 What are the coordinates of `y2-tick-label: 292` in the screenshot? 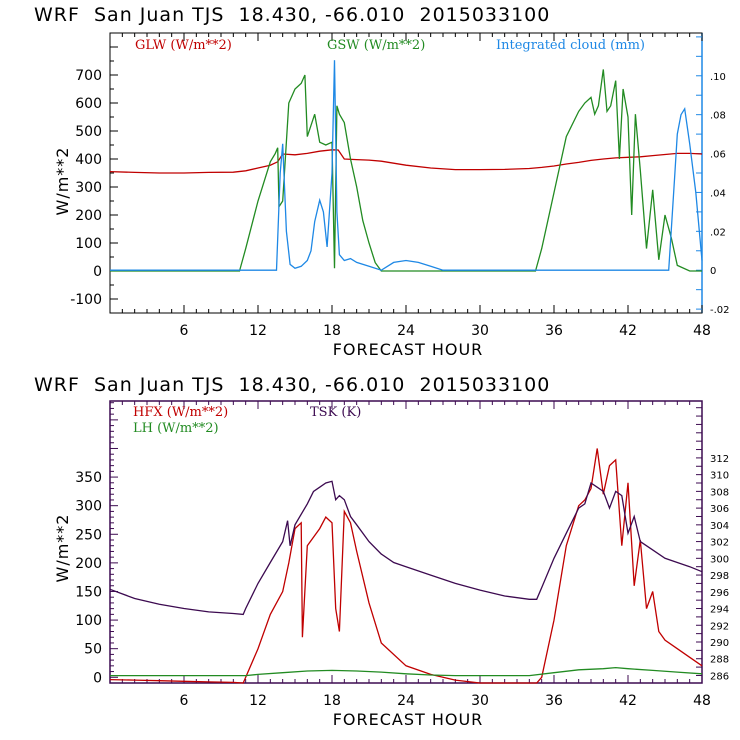 It's located at (719, 626).